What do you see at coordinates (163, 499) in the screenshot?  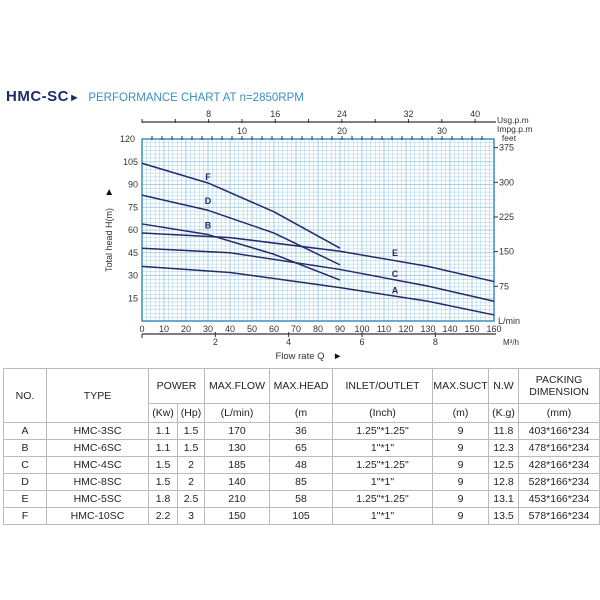 I see `table-cell: 1.8` at bounding box center [163, 499].